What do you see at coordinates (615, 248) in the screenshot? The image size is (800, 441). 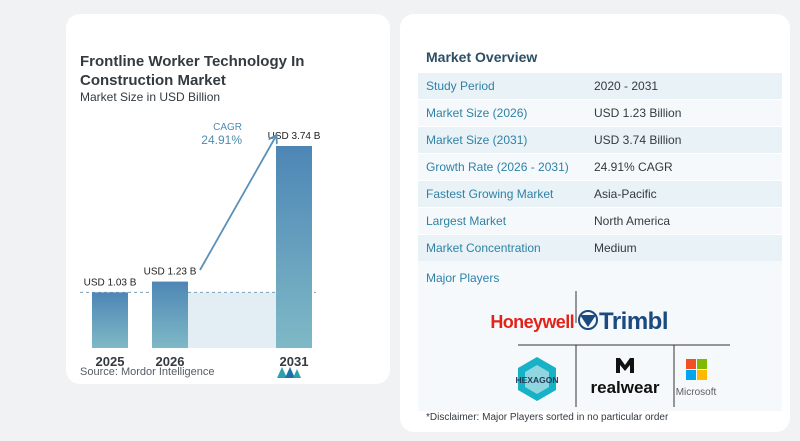 I see `row-value: Medium` at bounding box center [615, 248].